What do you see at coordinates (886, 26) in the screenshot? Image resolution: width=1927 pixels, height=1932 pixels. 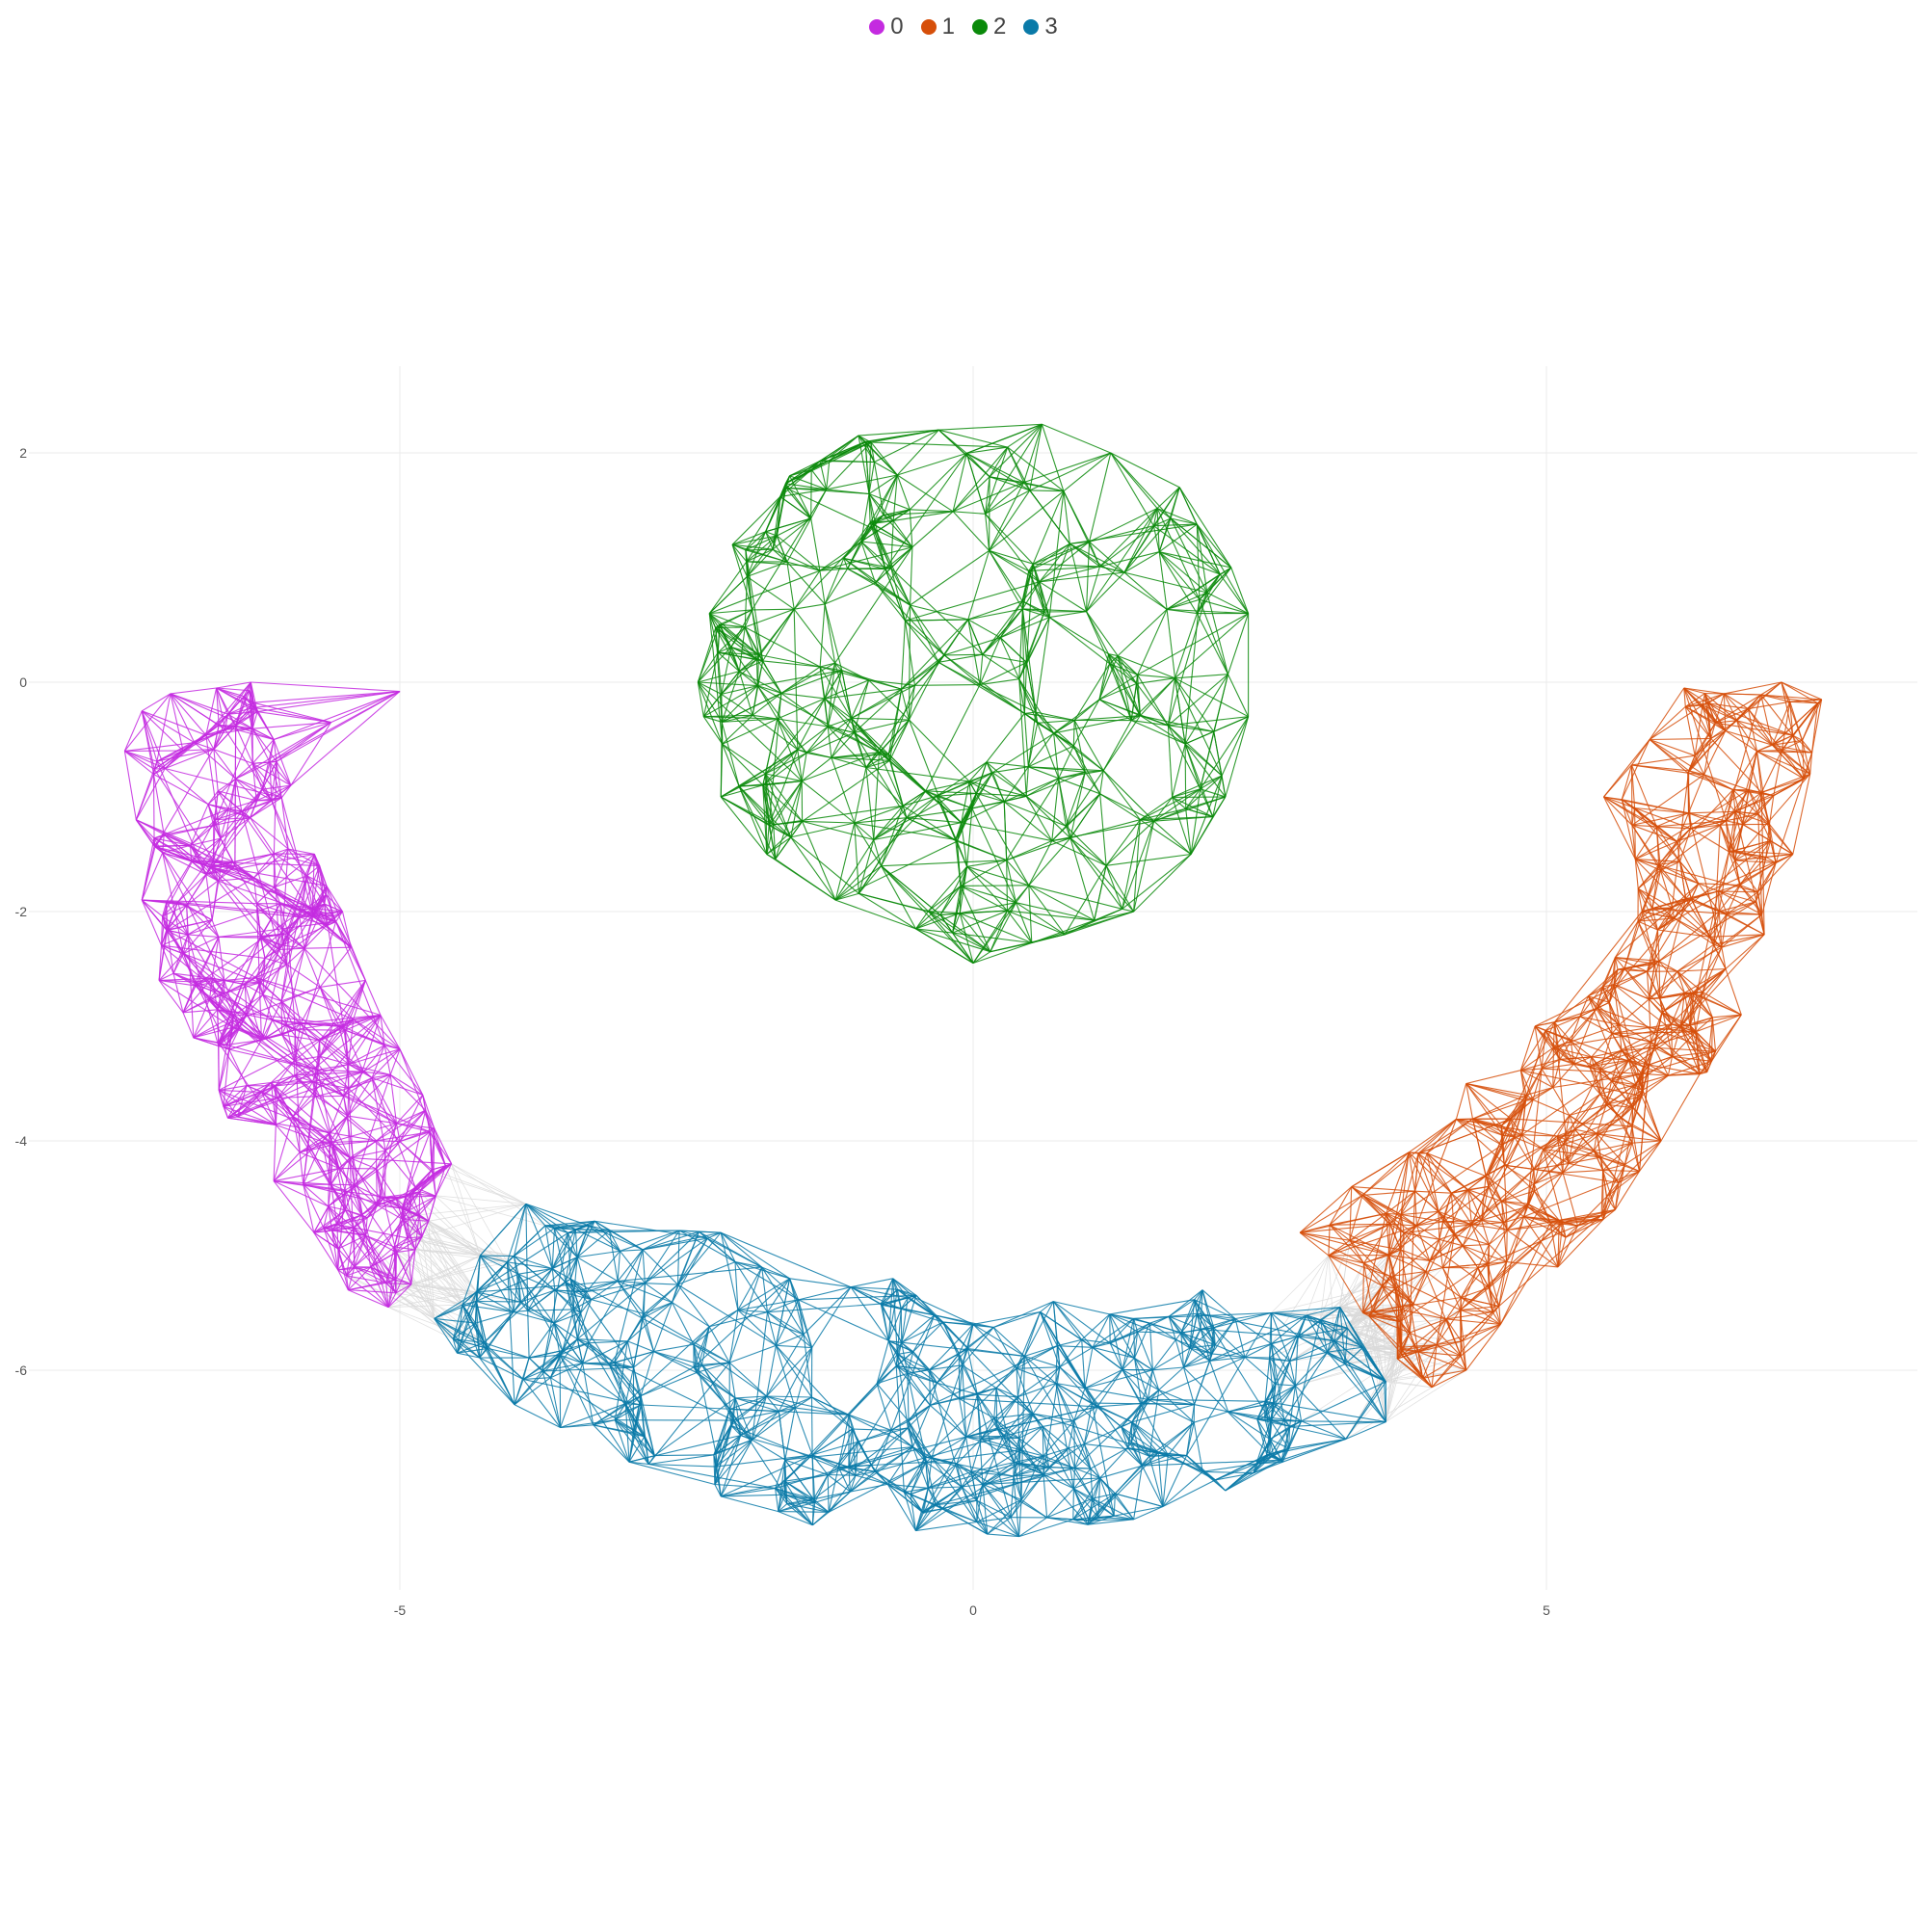 I see `legend-item-0: 0` at bounding box center [886, 26].